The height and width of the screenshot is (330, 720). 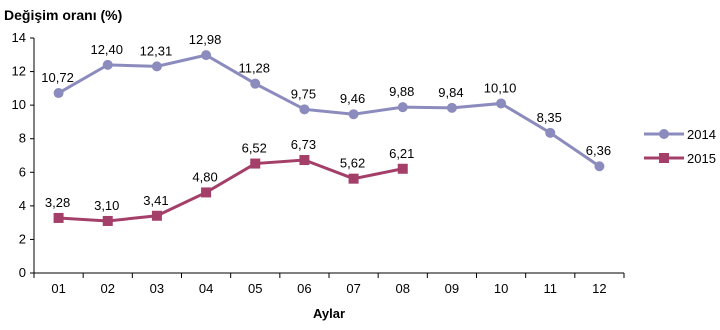 I want to click on x-tick-label: 01, so click(x=58, y=288).